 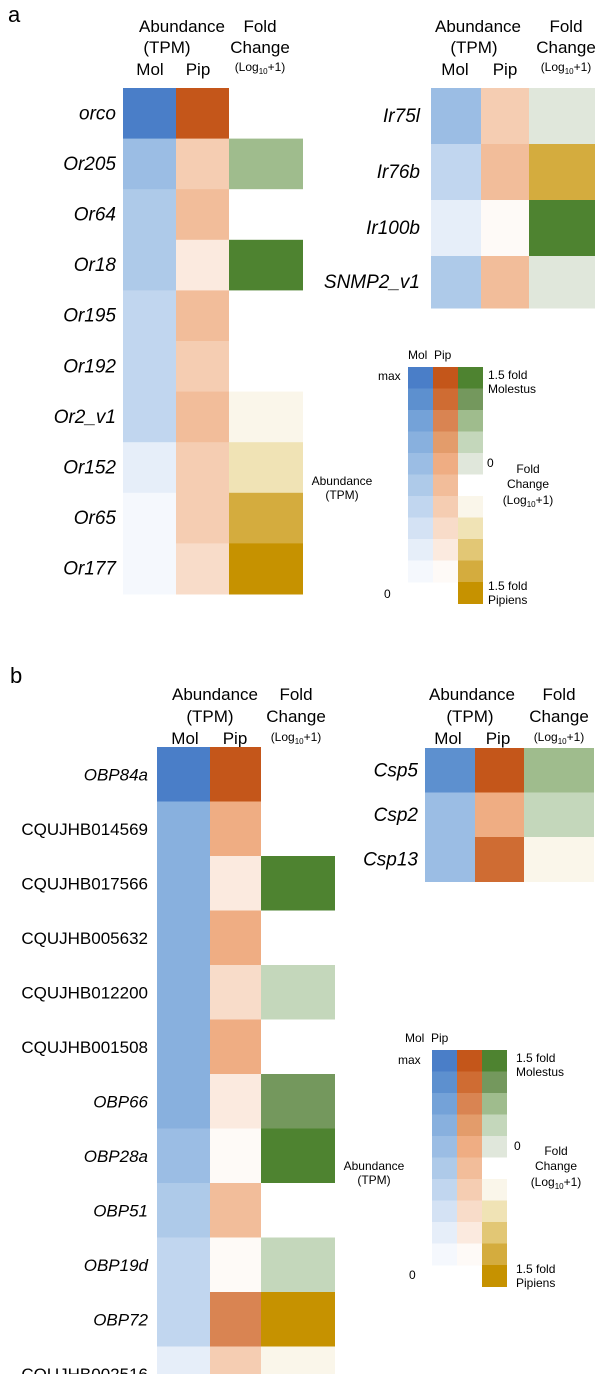 I want to click on row-label: OBP19d, so click(x=116, y=1265).